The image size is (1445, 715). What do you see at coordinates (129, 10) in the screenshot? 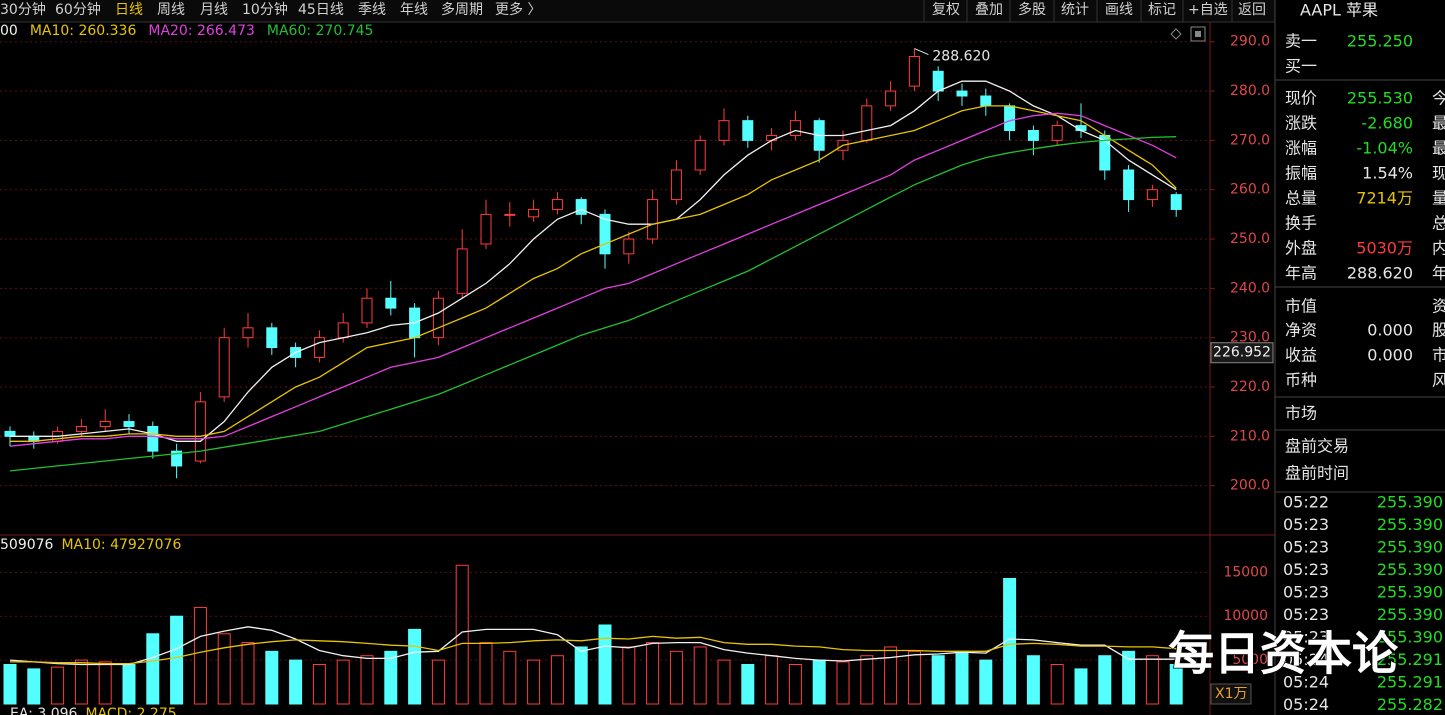
I see `period-tab-active: 日线` at bounding box center [129, 10].